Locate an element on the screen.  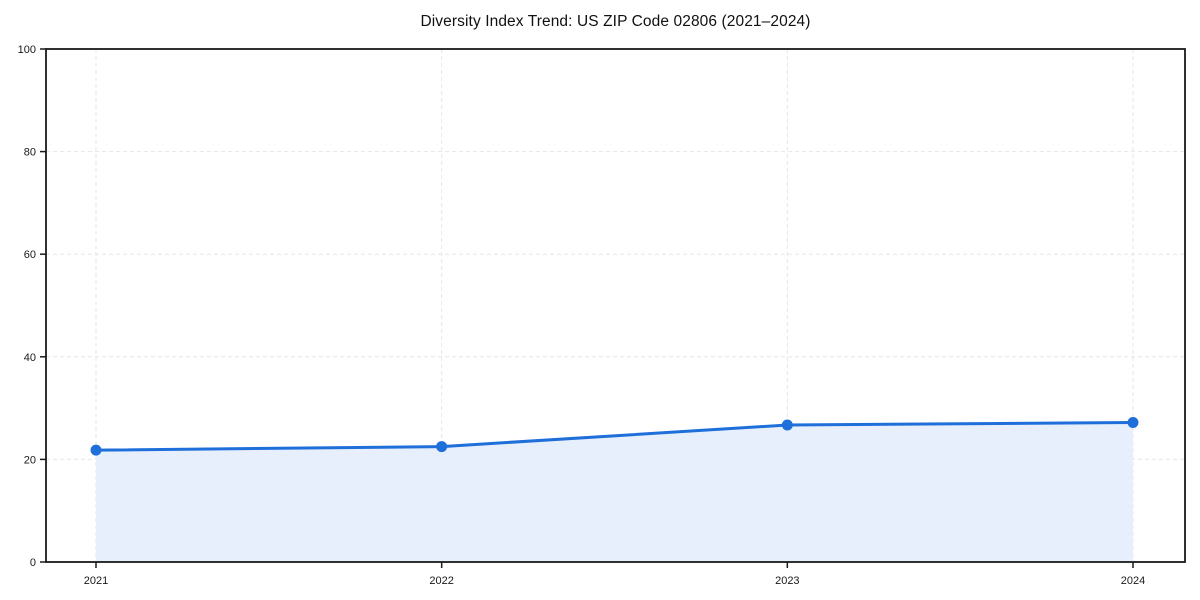
x-tick-label: 2022 is located at coordinates (441, 581).